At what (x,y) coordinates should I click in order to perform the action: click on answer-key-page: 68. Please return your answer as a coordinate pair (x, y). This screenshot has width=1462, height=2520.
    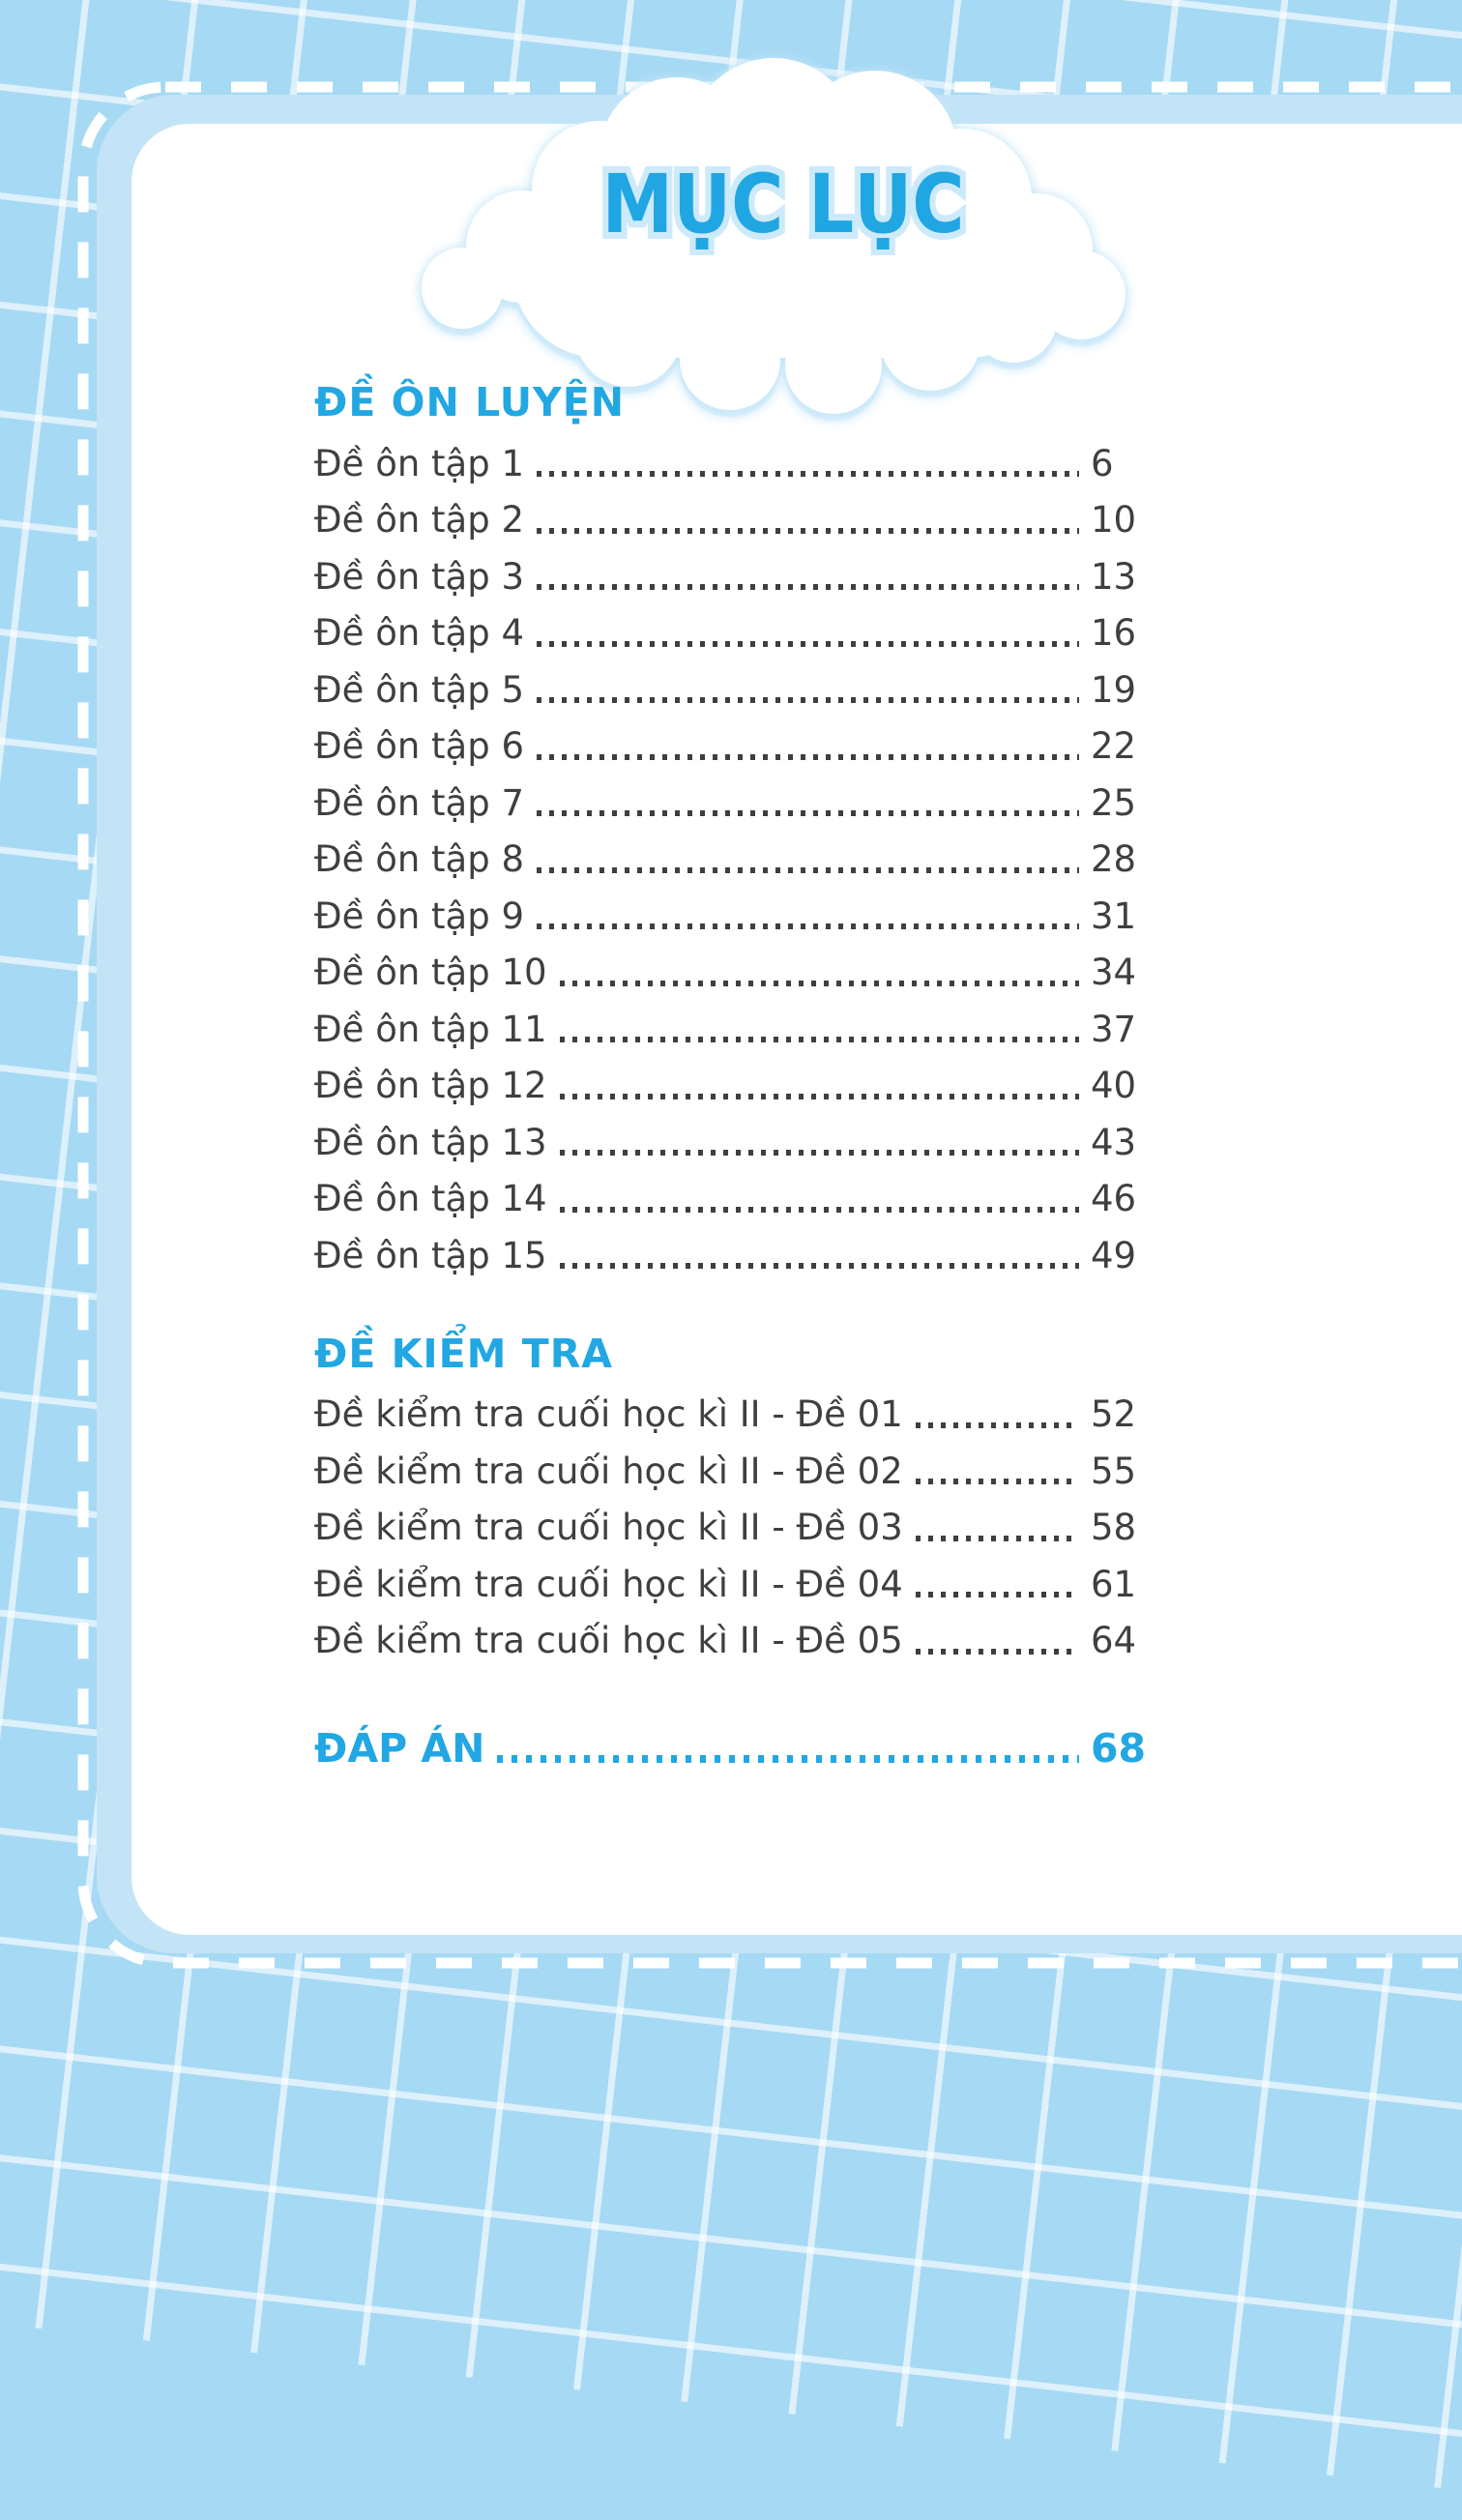
    Looking at the image, I should click on (1119, 1749).